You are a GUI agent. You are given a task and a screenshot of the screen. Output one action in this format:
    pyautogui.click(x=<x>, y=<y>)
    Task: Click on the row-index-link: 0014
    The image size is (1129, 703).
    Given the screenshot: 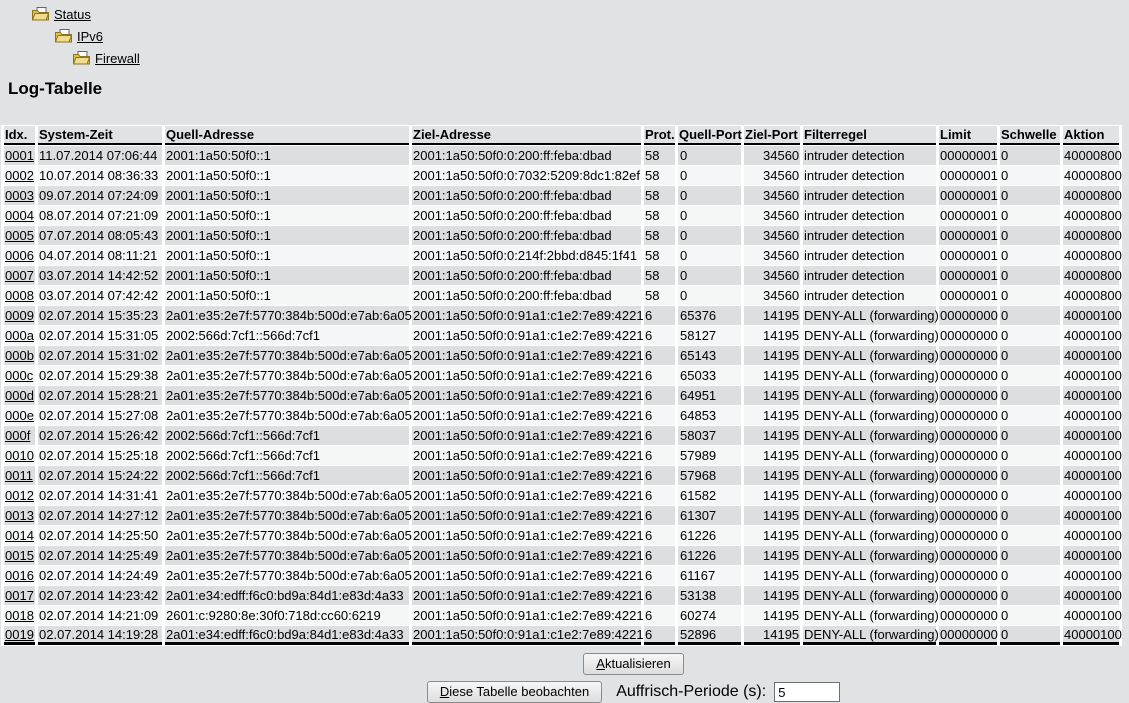 What is the action you would take?
    pyautogui.click(x=19, y=535)
    